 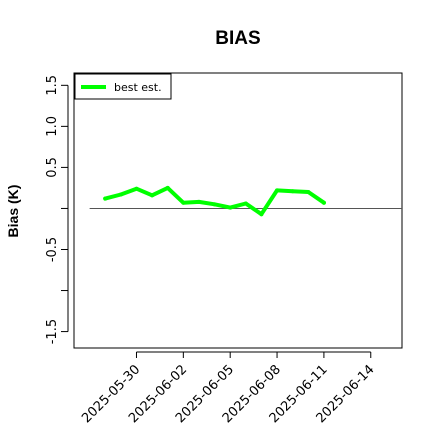 I want to click on chart-title: BIAS, so click(x=237, y=38).